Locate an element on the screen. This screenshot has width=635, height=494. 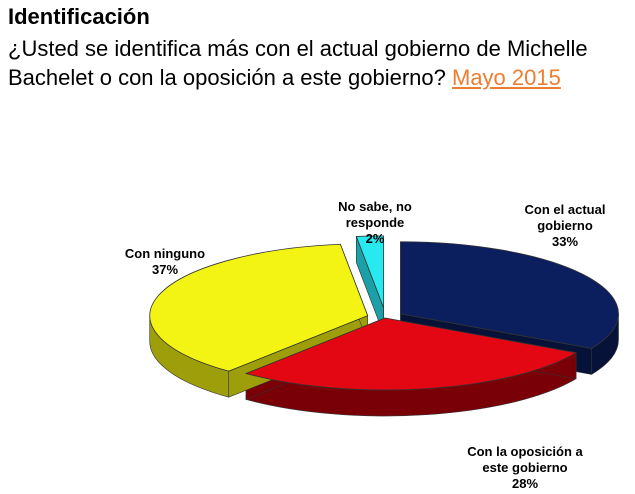
pie-slice-actual-gobierno is located at coordinates (509, 295).